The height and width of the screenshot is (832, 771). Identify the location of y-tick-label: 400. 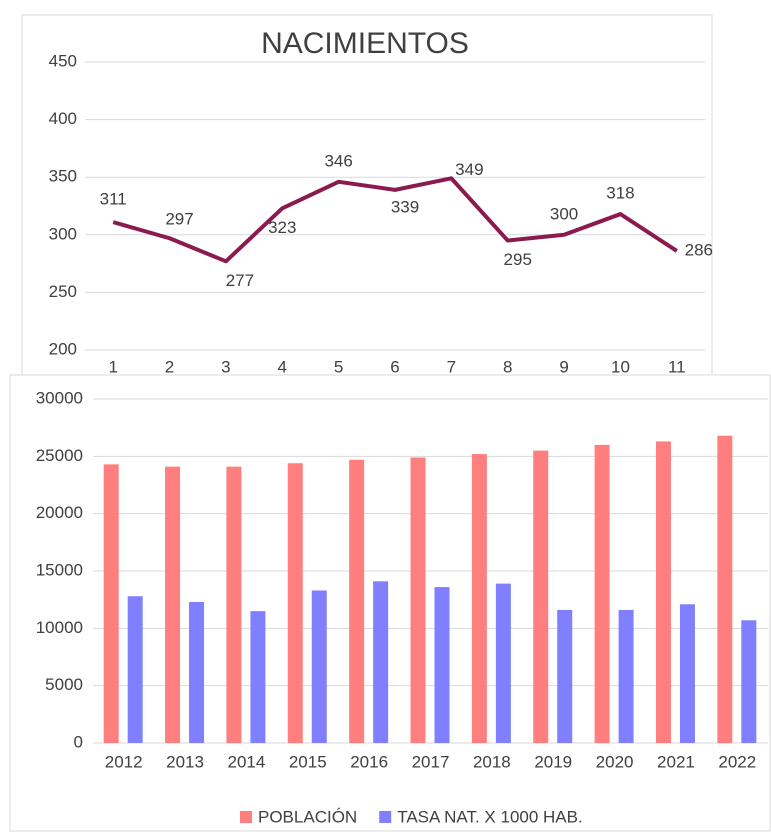
(63, 118).